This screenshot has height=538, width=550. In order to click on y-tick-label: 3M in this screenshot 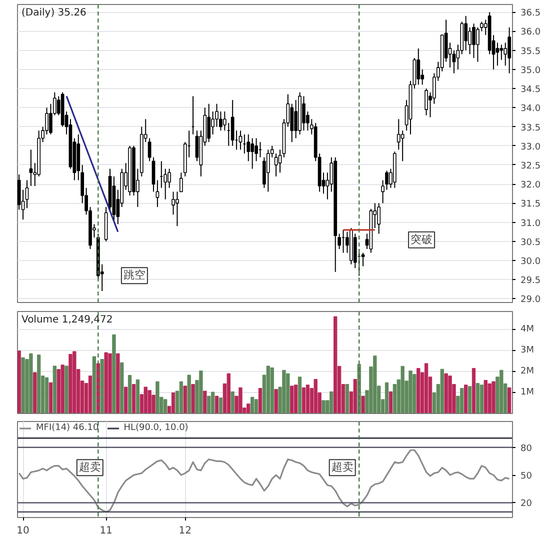, I will do `click(527, 350)`.